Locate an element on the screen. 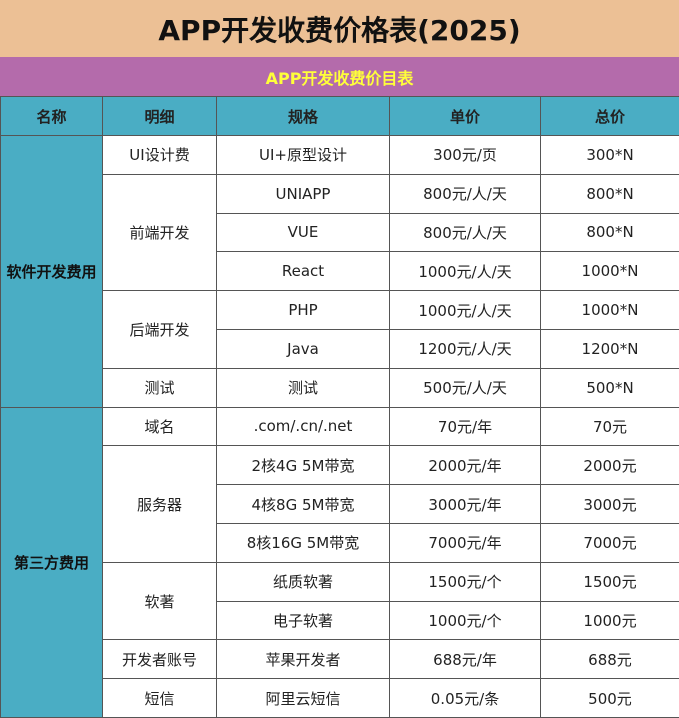 Image resolution: width=679 pixels, height=718 pixels. unit-price-cell: 1000元/个 is located at coordinates (465, 620).